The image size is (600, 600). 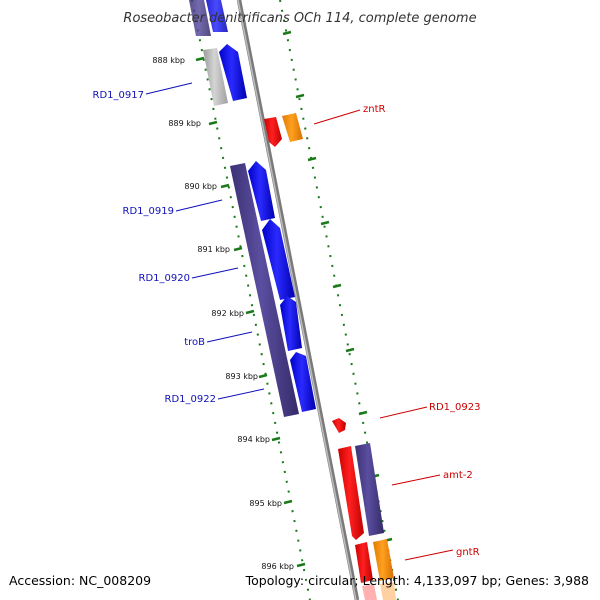 I want to click on gene-label-rd1-0923: RD1_0923, so click(x=454, y=407).